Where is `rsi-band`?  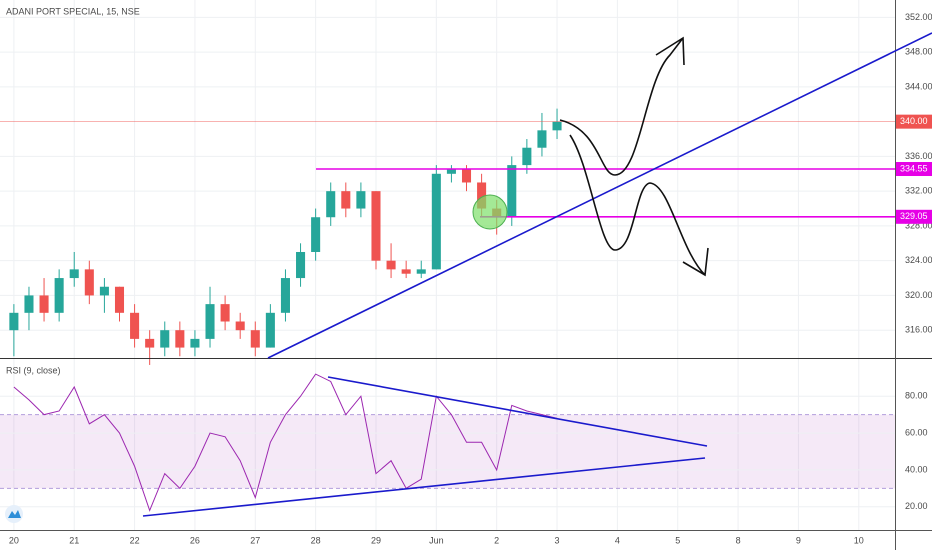 rsi-band is located at coordinates (447, 451).